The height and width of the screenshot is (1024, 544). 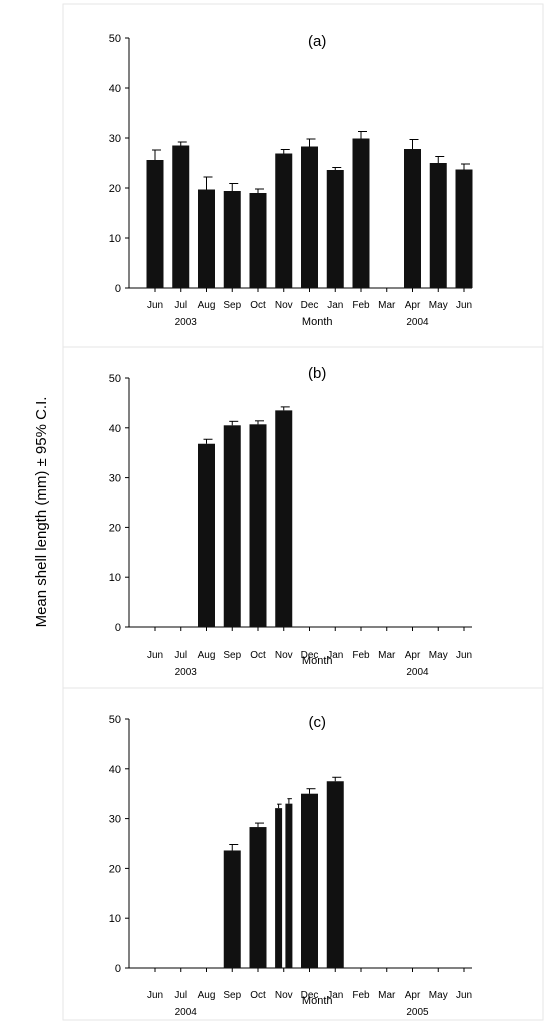 What do you see at coordinates (317, 722) in the screenshot?
I see `panel-label: (c)` at bounding box center [317, 722].